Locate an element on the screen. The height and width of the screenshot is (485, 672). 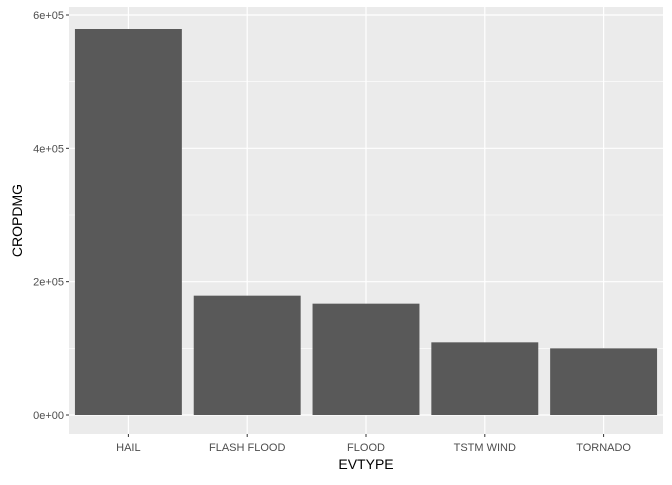
x-axis-title: EVTYPE is located at coordinates (365, 464).